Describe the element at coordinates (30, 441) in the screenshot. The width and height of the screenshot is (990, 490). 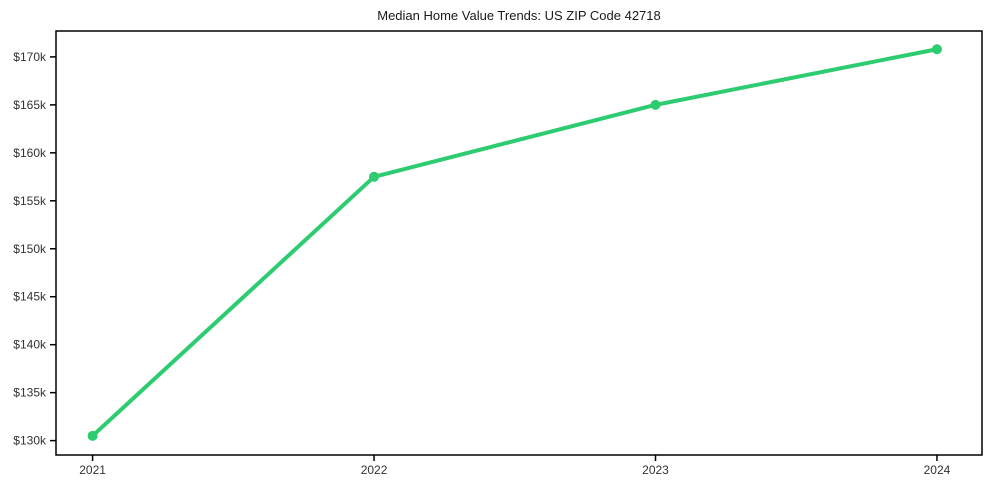
I see `y-tick-label: $130k` at that location.